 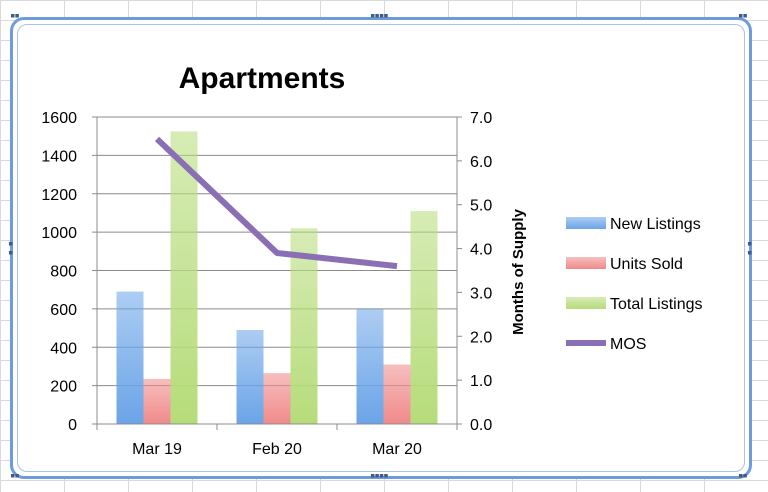 I want to click on x-tick-label: Feb 20, so click(x=277, y=449).